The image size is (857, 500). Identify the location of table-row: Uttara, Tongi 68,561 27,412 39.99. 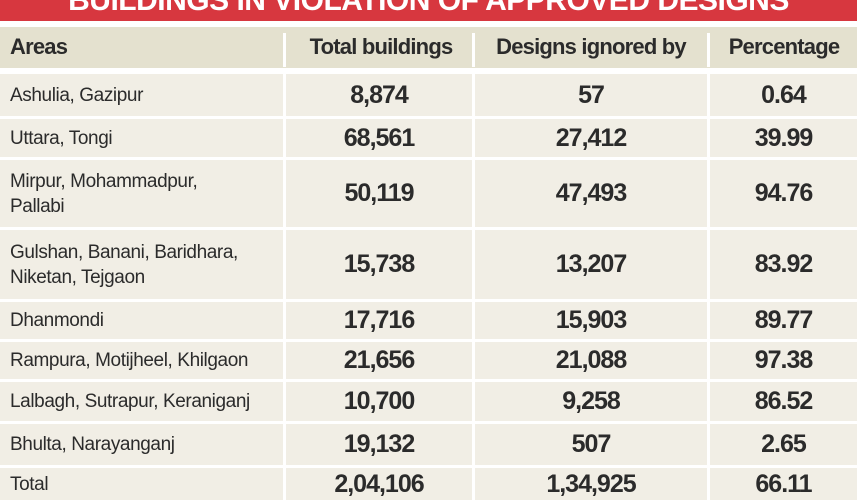
(428, 138).